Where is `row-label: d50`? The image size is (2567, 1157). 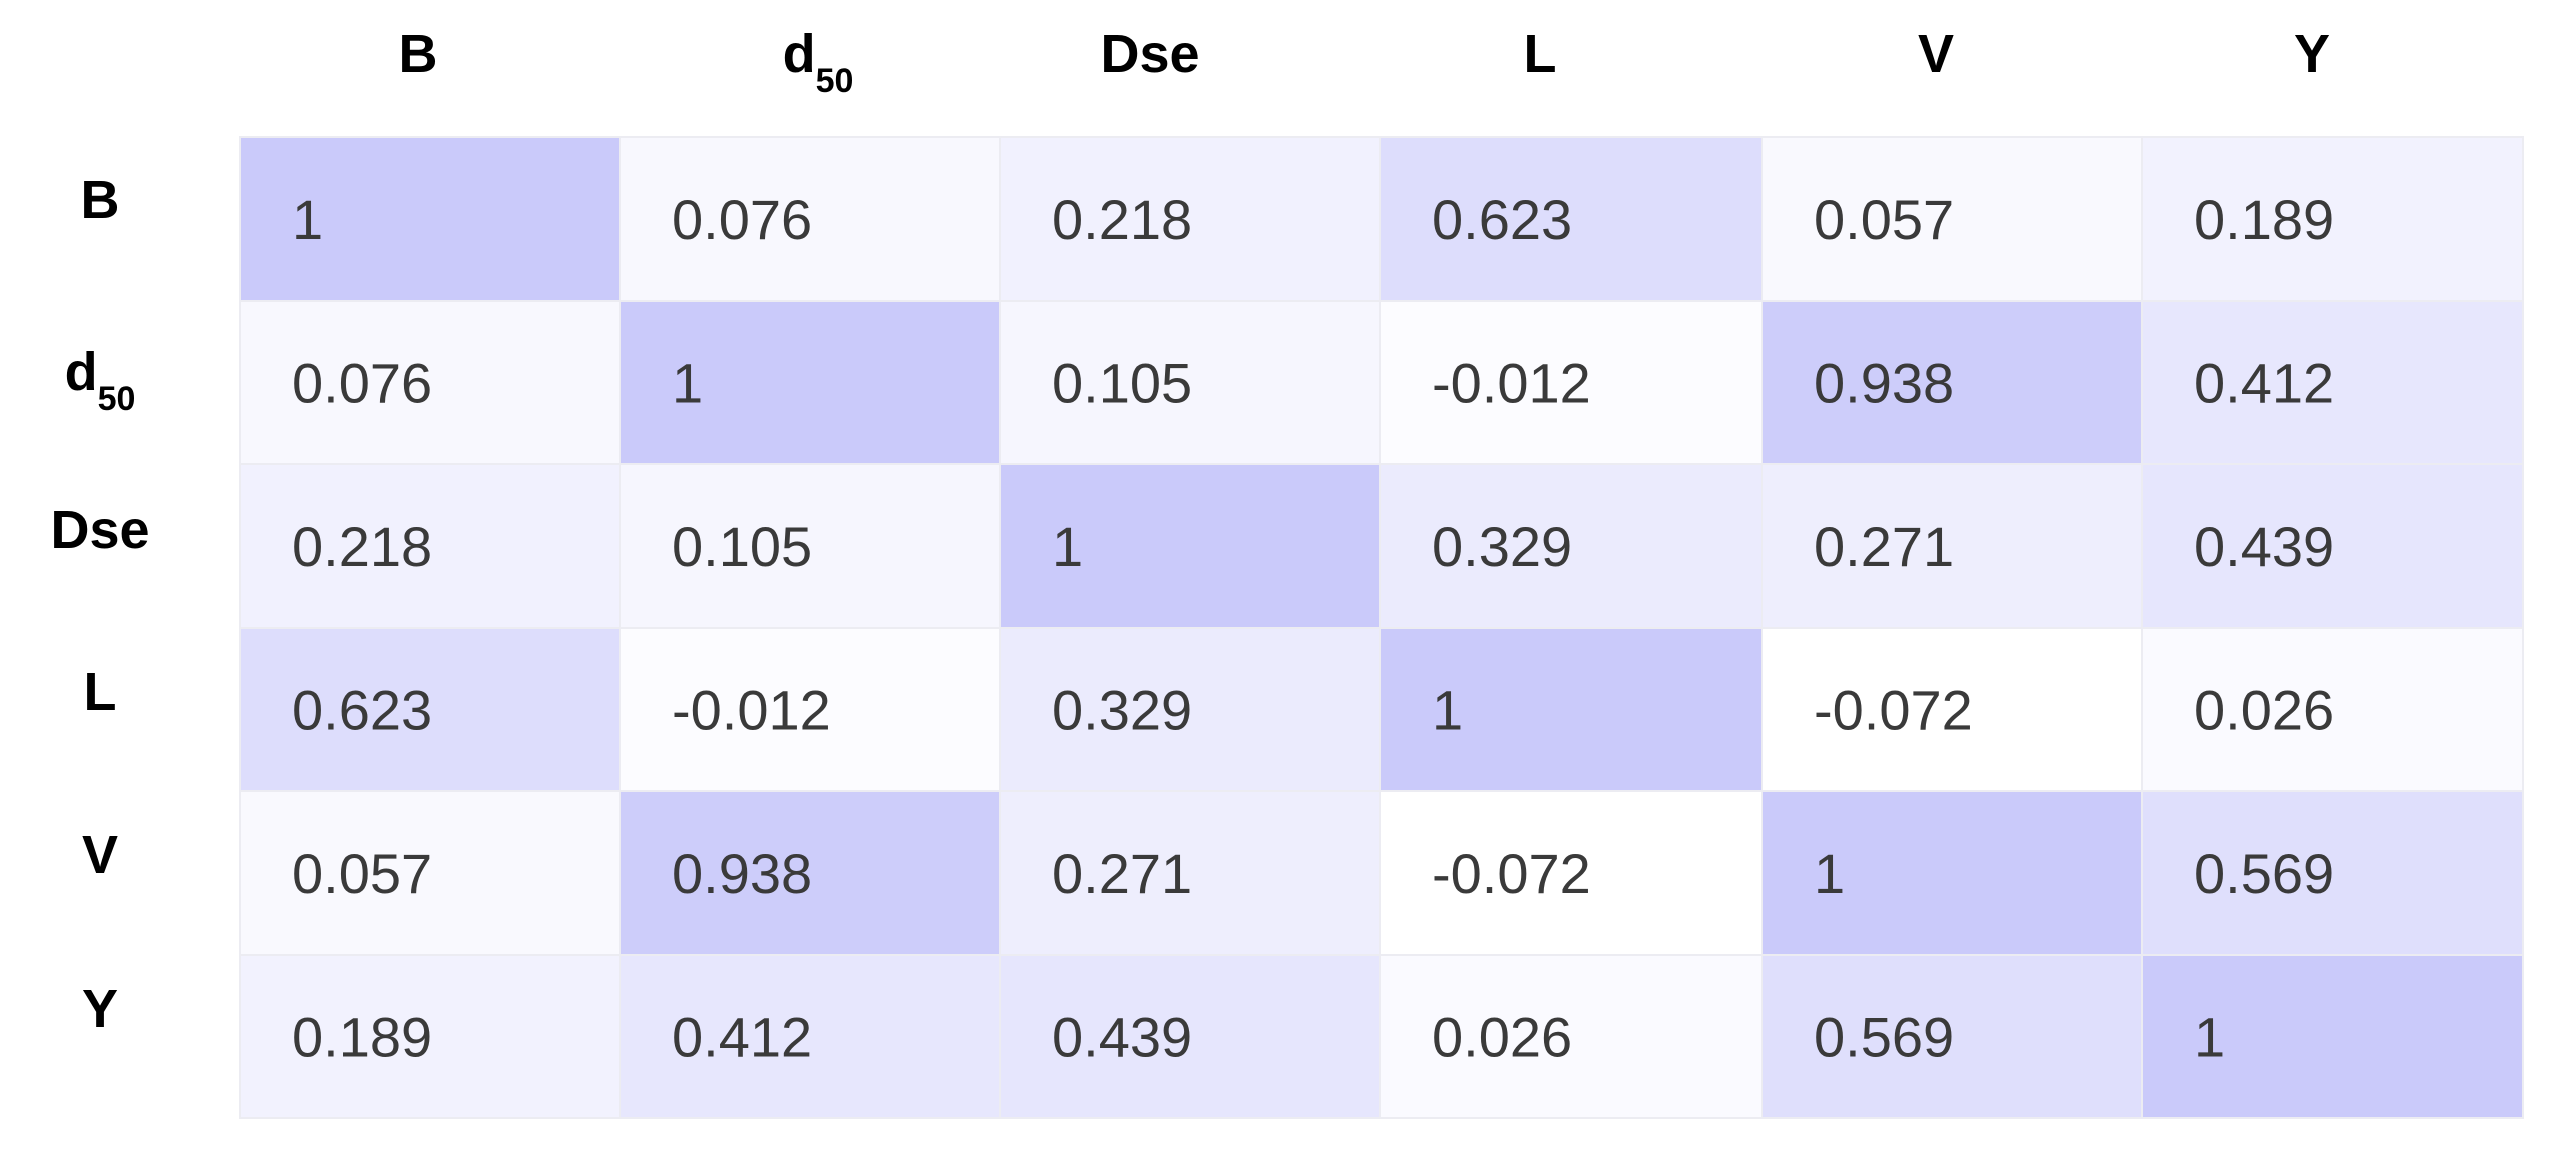
row-label: d50 is located at coordinates (100, 380).